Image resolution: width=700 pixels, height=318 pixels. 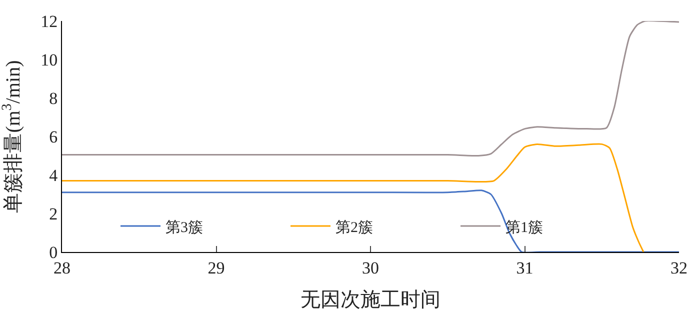 What do you see at coordinates (184, 227) in the screenshot?
I see `legend-label: 第3簇` at bounding box center [184, 227].